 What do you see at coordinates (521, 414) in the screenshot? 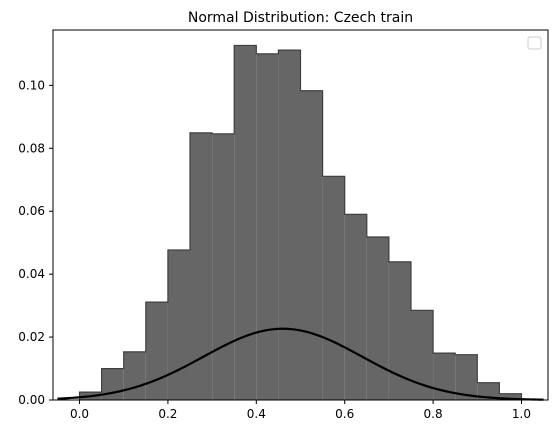
I see `x-tick-label: 1.0` at bounding box center [521, 414].